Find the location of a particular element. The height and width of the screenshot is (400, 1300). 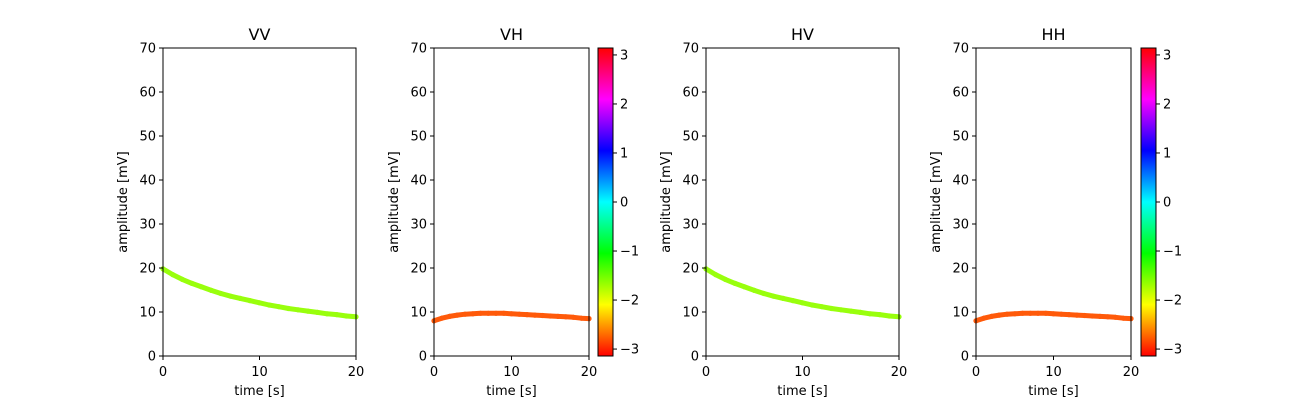

colorbar-tick-label: 1 is located at coordinates (1167, 153).